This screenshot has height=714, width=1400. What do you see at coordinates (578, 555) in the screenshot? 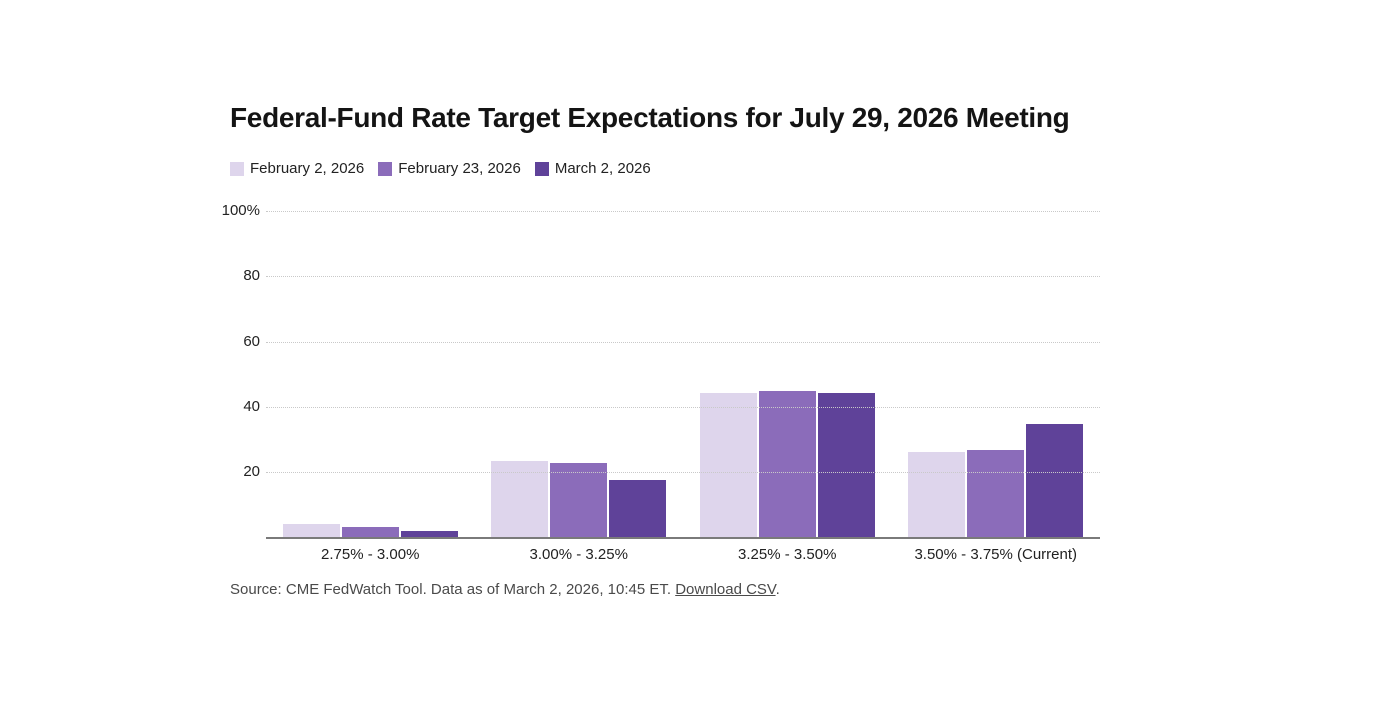
I see `x-tick-label: 3.00% - 3.25%` at bounding box center [578, 555].